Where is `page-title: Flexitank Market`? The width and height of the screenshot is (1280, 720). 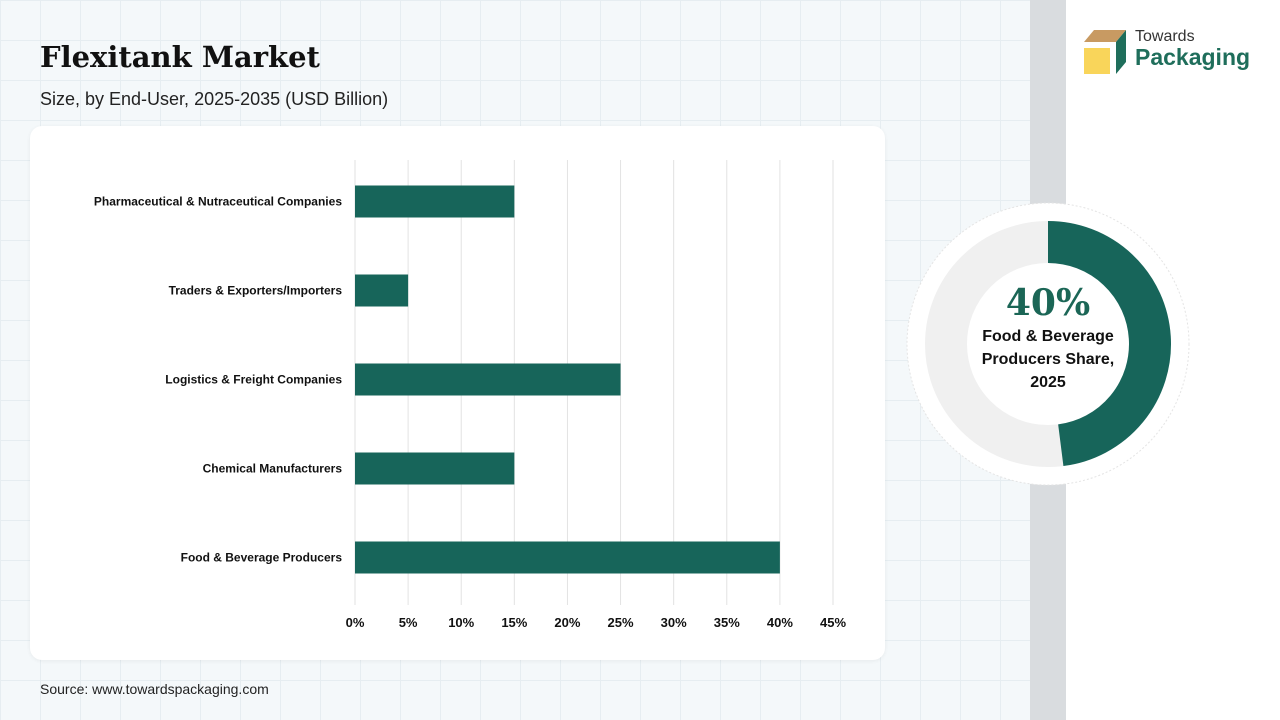
page-title: Flexitank Market is located at coordinates (180, 57).